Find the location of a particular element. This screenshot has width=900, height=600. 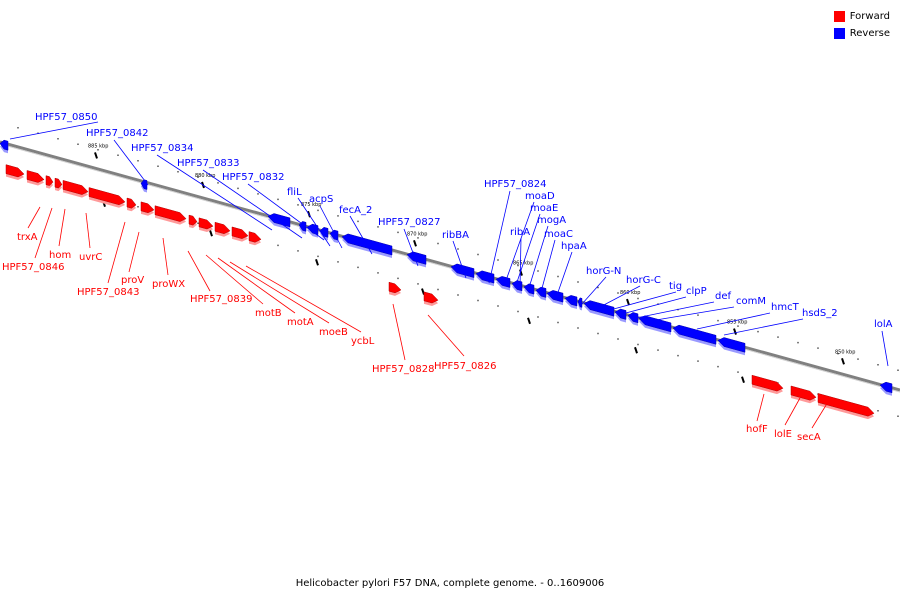

reverse-gene-label: HPF57_0834 is located at coordinates (162, 148).